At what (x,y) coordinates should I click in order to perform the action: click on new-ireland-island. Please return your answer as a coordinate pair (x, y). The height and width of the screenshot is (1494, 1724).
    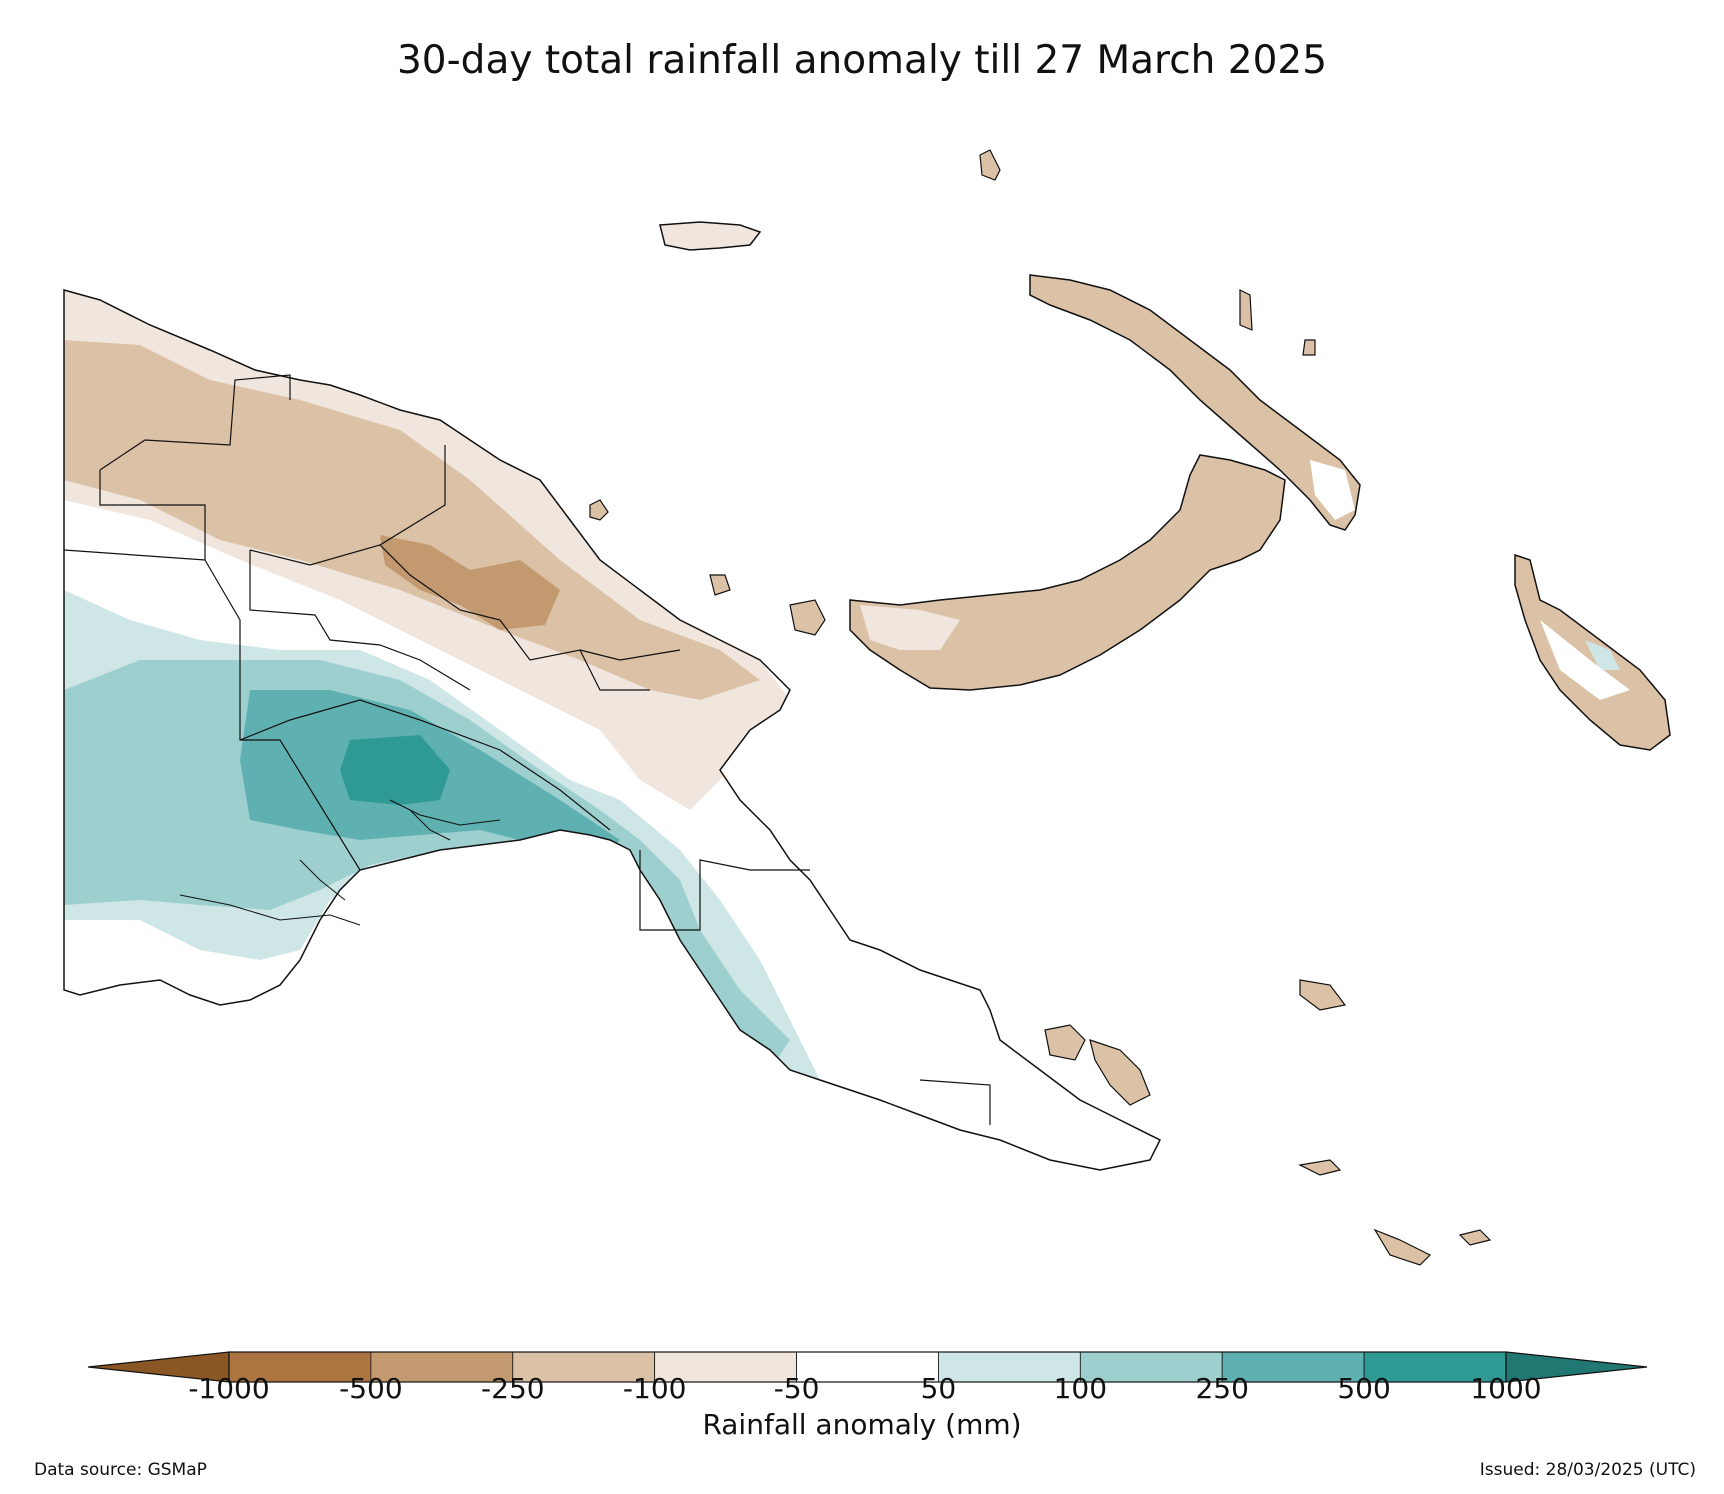
    Looking at the image, I should click on (1195, 402).